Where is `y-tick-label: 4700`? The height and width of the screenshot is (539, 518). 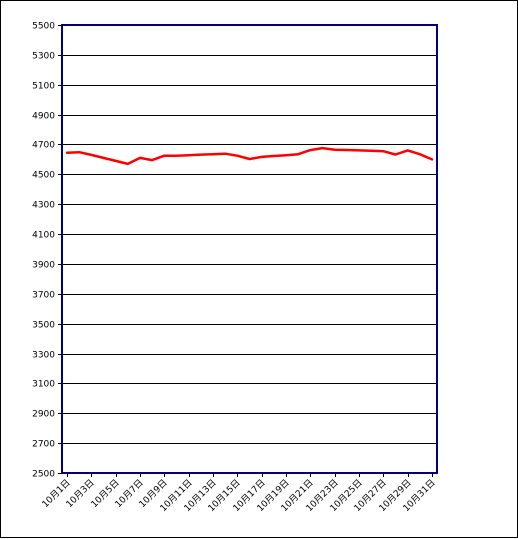
y-tick-label: 4700 is located at coordinates (43, 146).